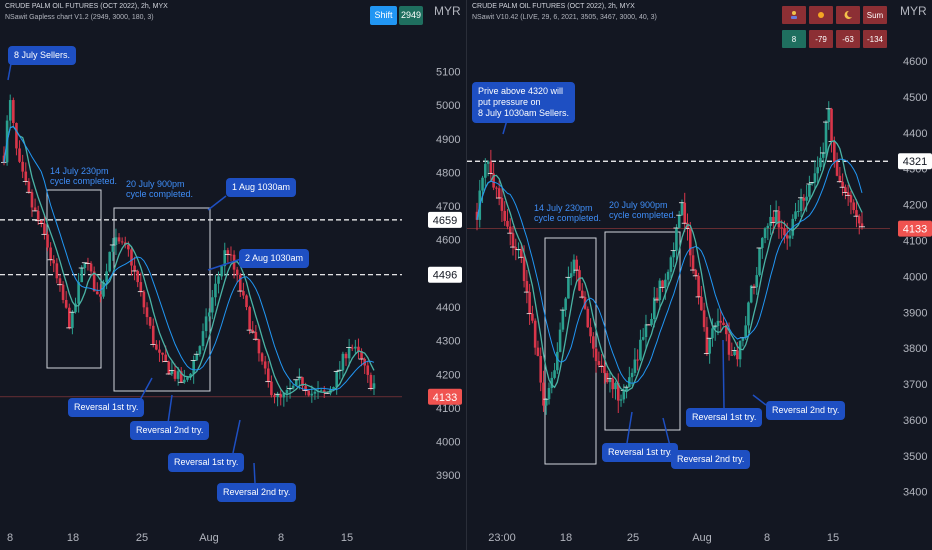  I want to click on sum-value-moon: -63, so click(848, 39).